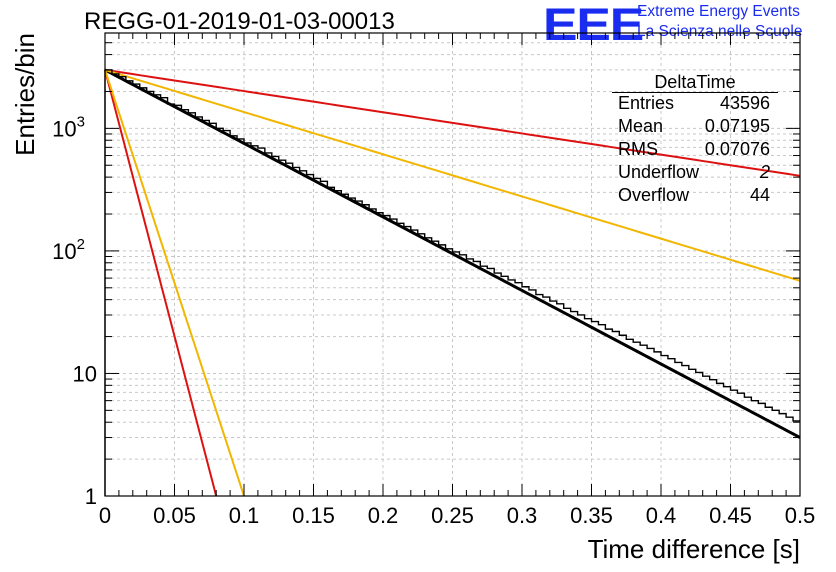 The height and width of the screenshot is (572, 836). Describe the element at coordinates (239, 21) in the screenshot. I see `chart-title: REGG-01-2019-01-03-00013` at that location.